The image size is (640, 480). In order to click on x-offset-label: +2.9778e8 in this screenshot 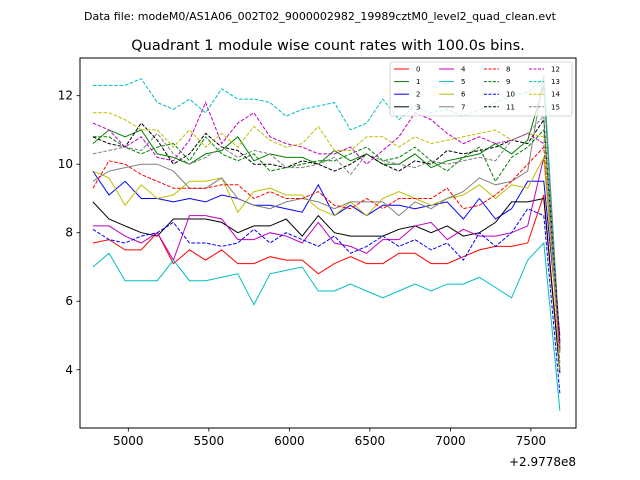, I will do `click(542, 462)`.